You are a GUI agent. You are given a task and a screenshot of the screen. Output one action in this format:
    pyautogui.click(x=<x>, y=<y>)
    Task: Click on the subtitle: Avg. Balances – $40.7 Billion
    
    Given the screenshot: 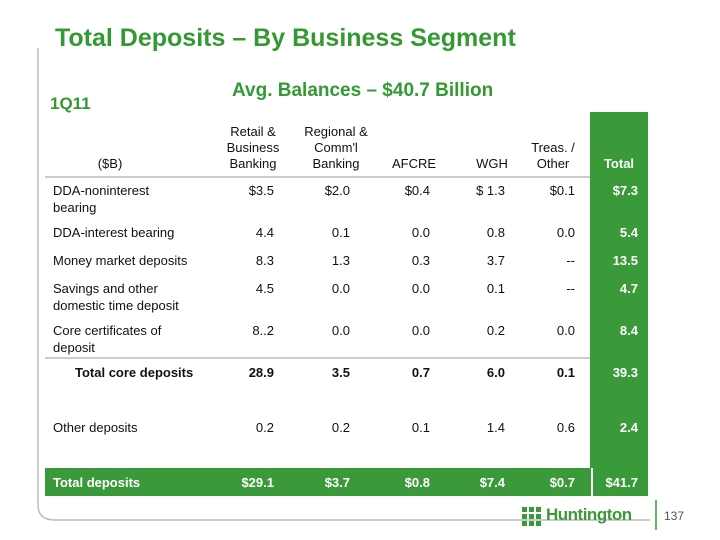 What is the action you would take?
    pyautogui.click(x=363, y=90)
    